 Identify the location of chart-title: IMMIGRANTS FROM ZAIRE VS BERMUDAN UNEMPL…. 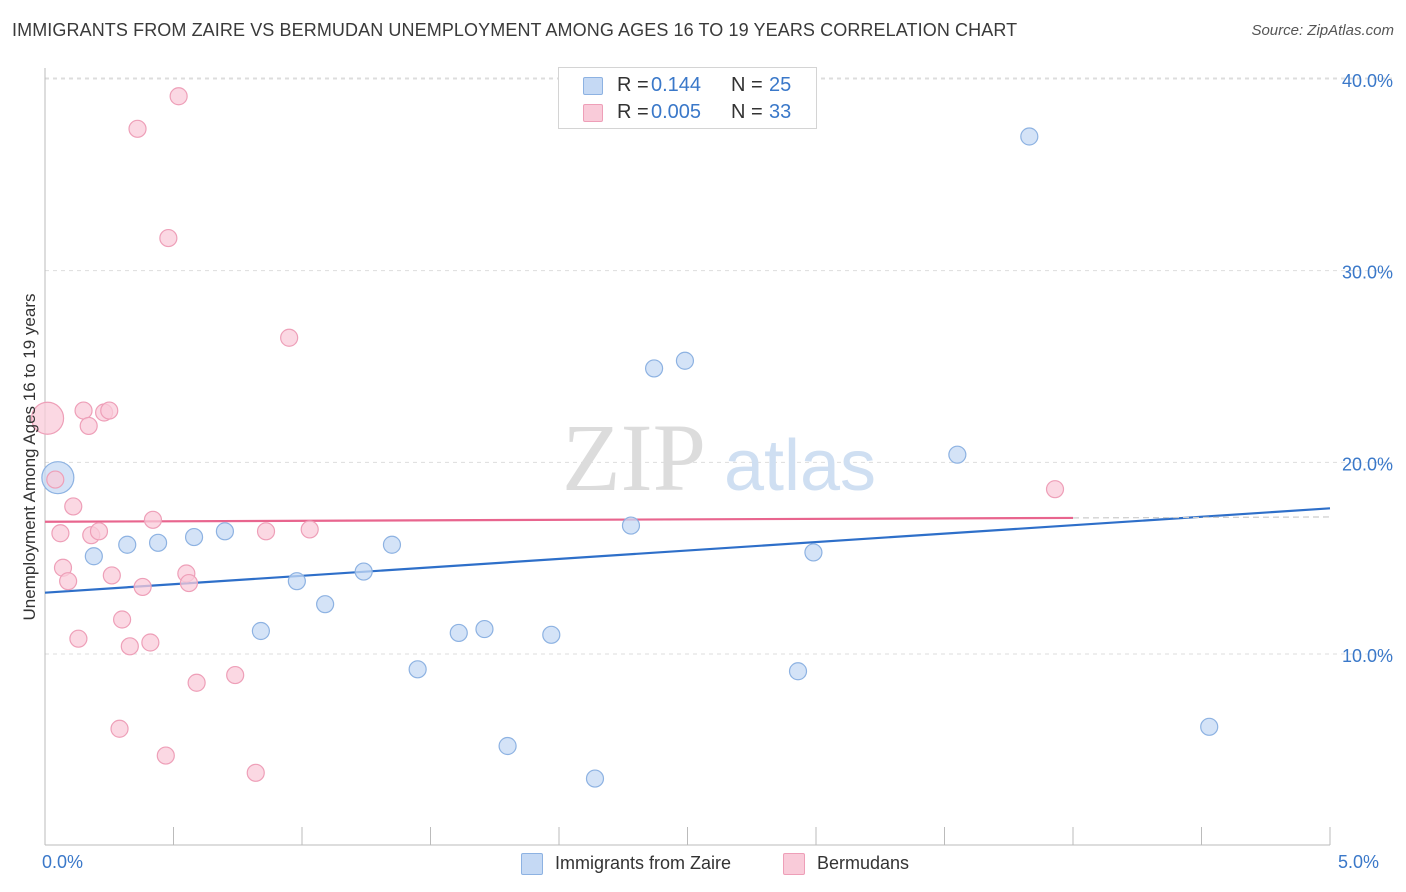
(515, 30).